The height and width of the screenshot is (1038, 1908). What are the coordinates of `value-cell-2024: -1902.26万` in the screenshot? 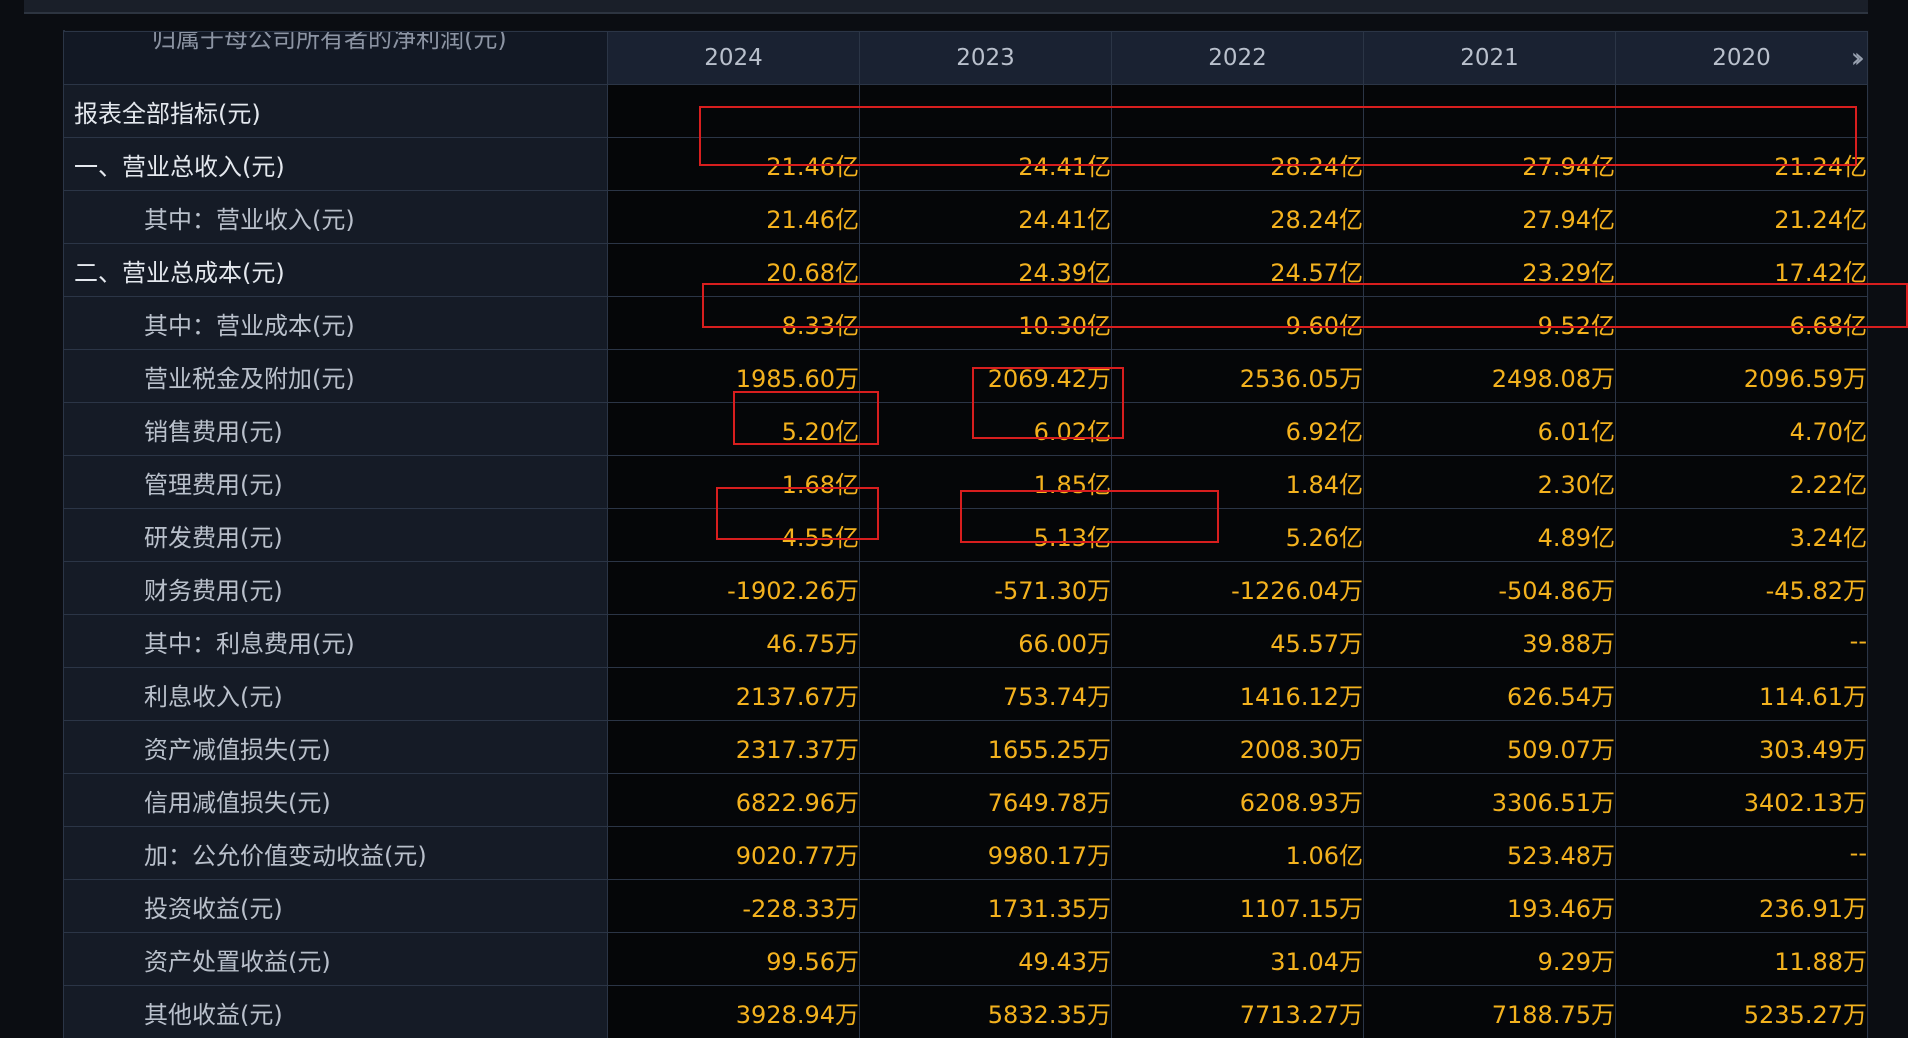 It's located at (733, 588).